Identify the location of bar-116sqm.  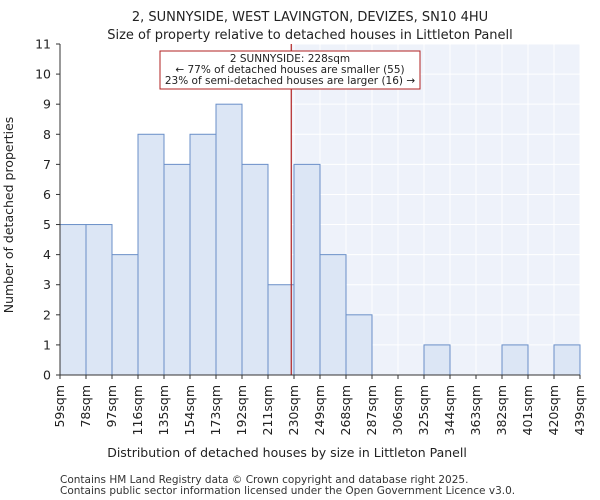
(151, 254).